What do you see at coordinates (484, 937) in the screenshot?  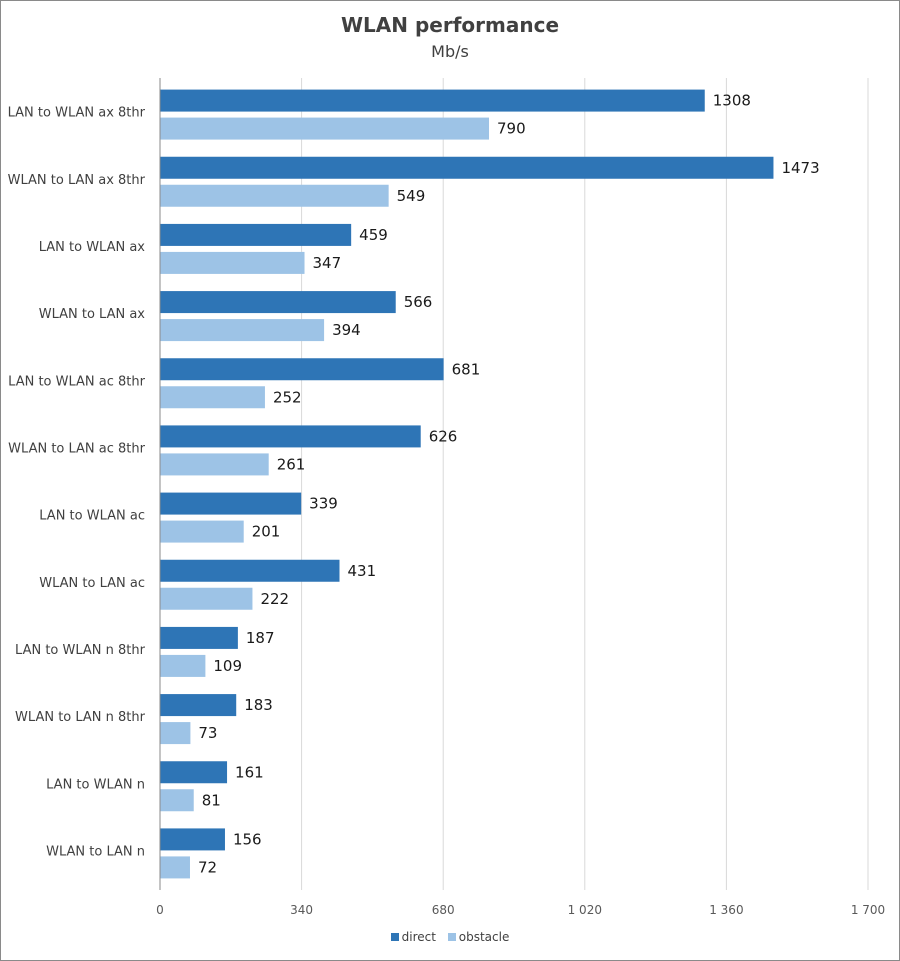 I see `legend-label-obstacle: obstacle` at bounding box center [484, 937].